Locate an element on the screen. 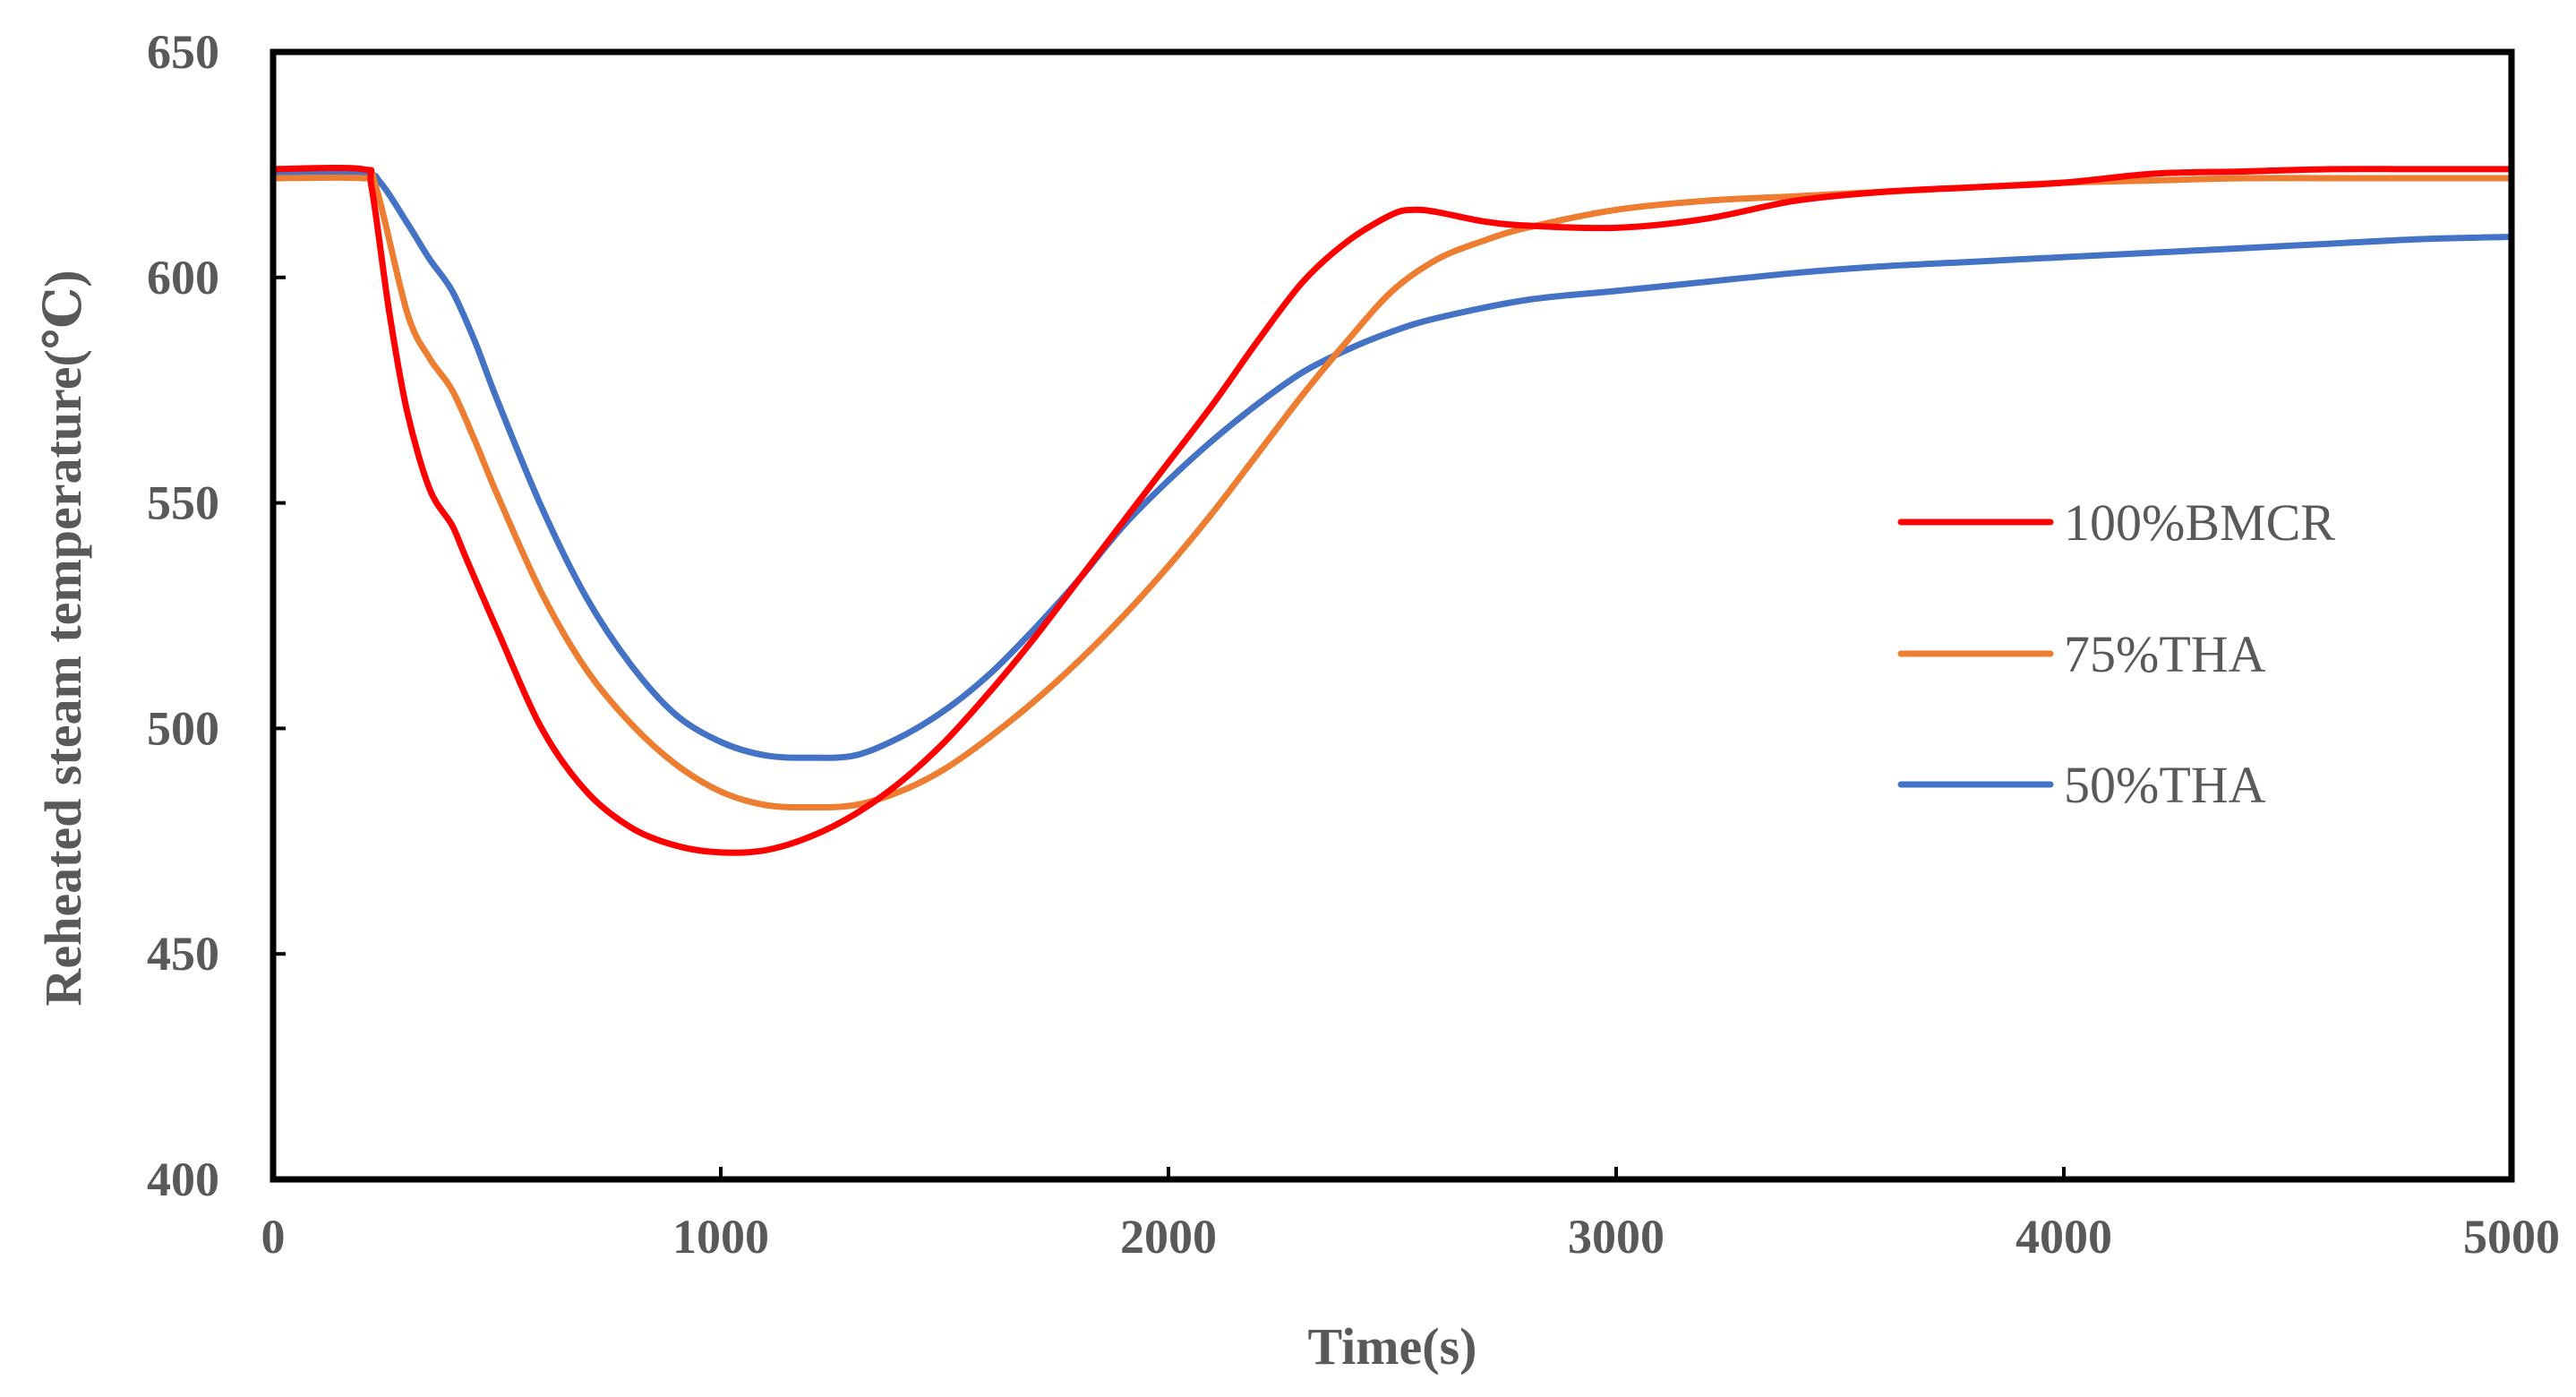 This screenshot has height=1397, width=2576. y-tick-label: 500 is located at coordinates (183, 728).